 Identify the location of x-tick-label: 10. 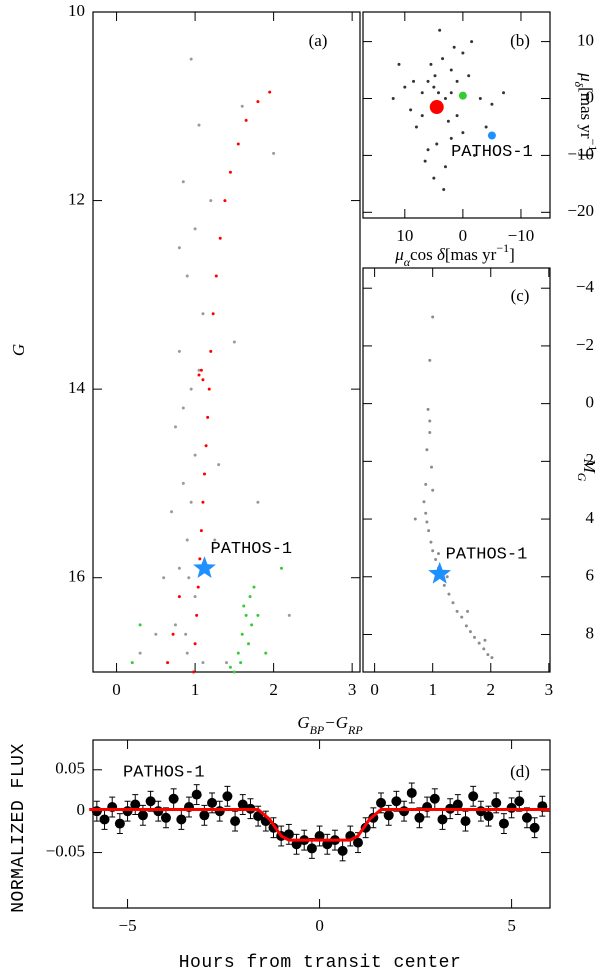
(404, 235).